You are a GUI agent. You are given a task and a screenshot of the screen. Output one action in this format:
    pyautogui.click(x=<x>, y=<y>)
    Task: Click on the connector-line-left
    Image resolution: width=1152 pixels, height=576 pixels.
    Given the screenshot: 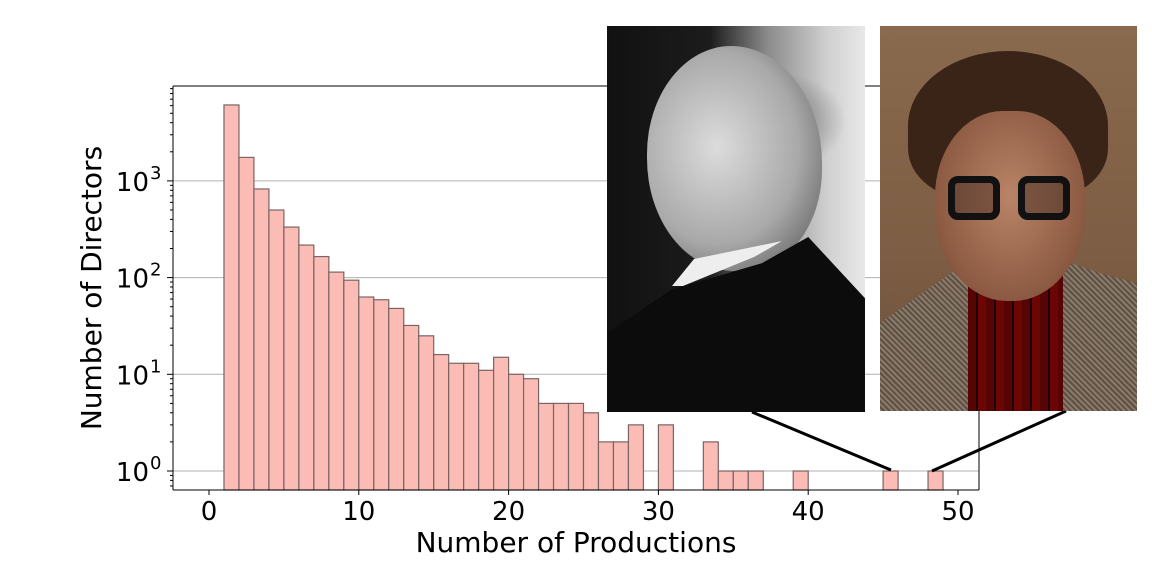 What is the action you would take?
    pyautogui.click(x=821, y=441)
    